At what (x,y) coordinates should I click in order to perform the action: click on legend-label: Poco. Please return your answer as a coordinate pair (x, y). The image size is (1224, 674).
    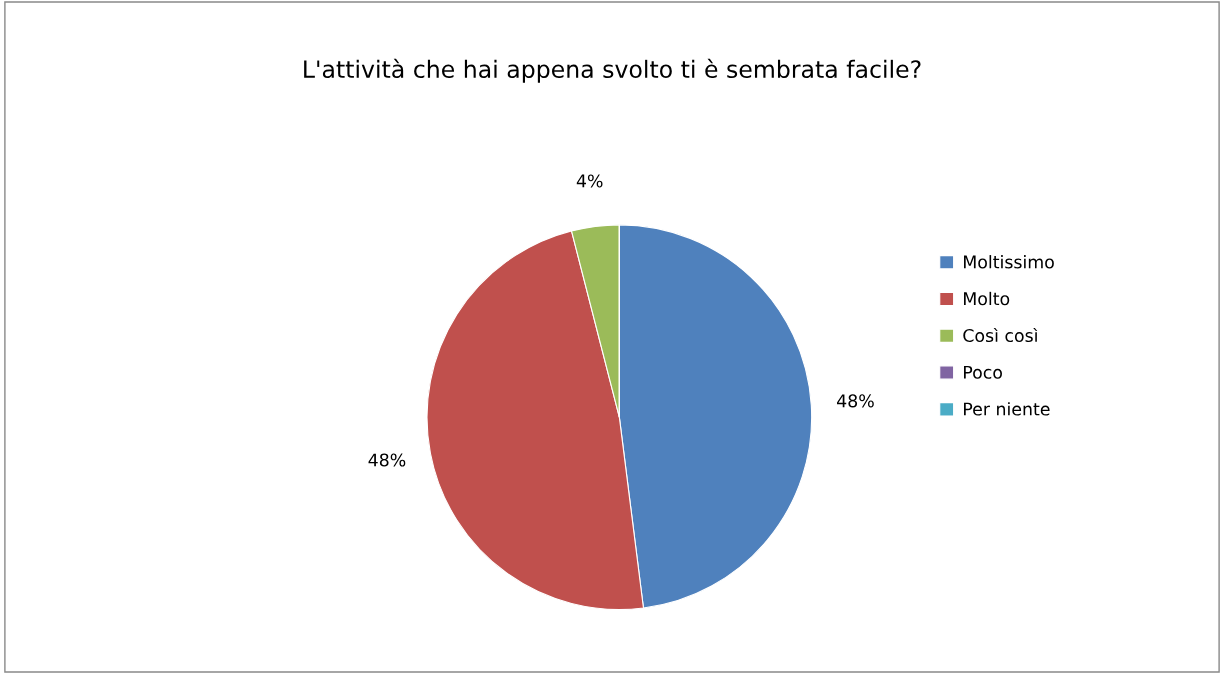
    Looking at the image, I should click on (983, 372).